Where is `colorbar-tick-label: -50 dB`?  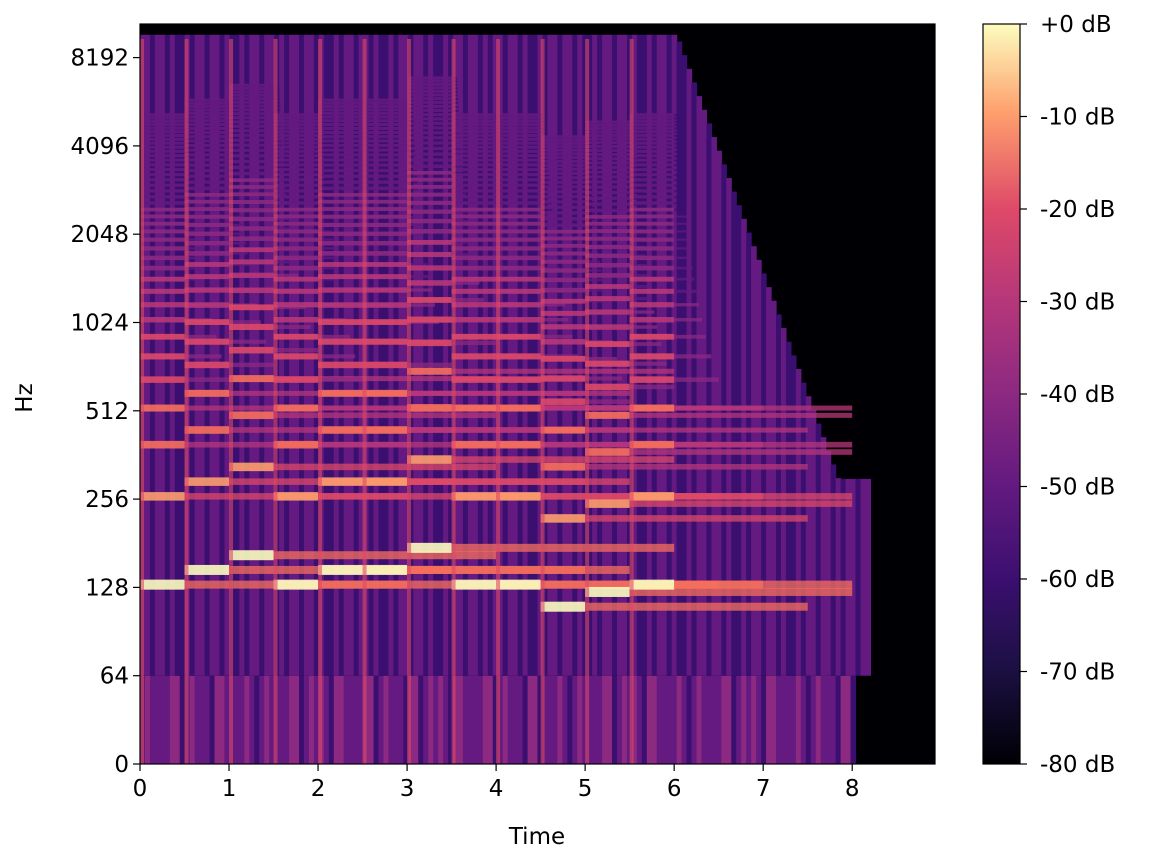 colorbar-tick-label: -50 dB is located at coordinates (1077, 488).